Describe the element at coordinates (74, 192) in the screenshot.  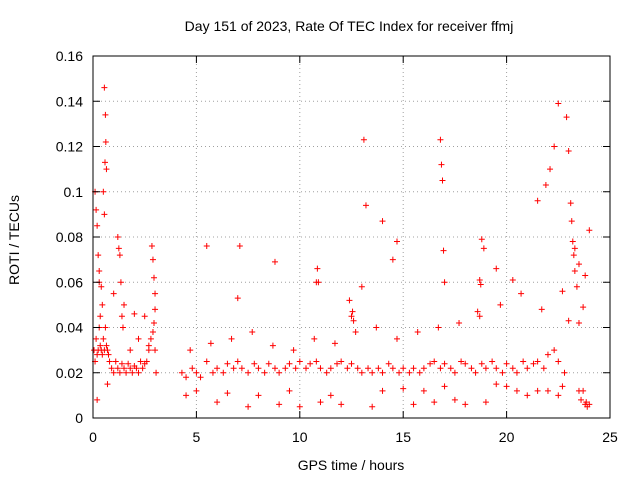
I see `y-tick-label: 0.1` at that location.